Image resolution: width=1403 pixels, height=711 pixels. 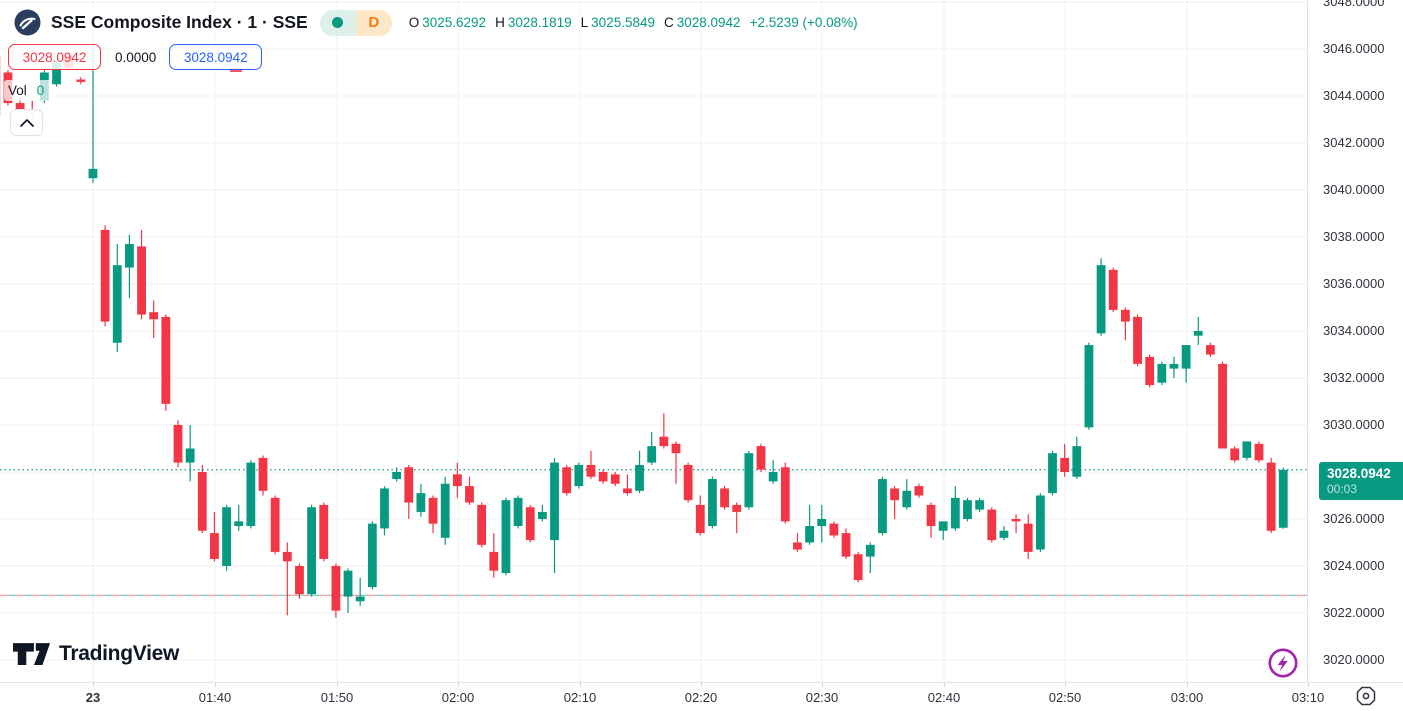 I want to click on zero-value: 0.0000, so click(x=136, y=57).